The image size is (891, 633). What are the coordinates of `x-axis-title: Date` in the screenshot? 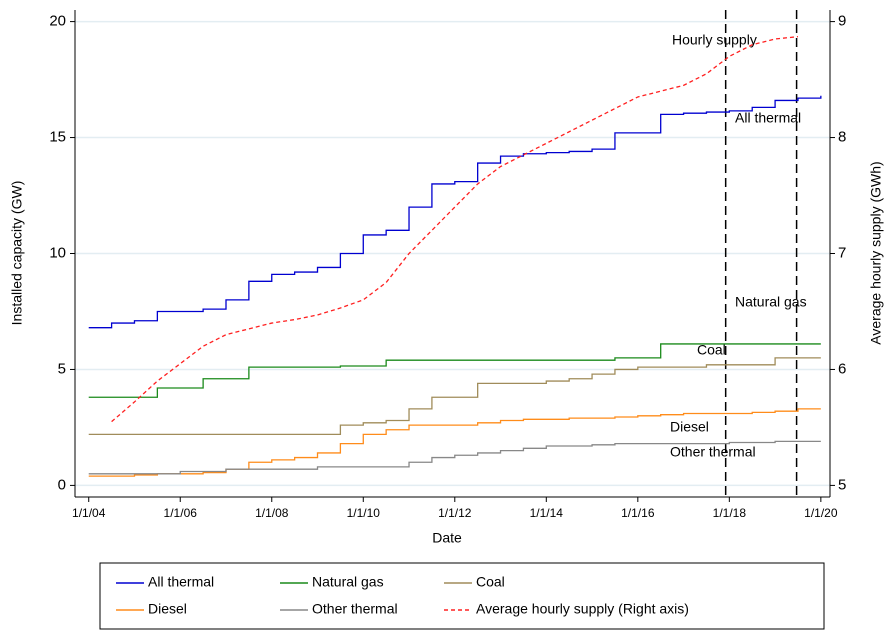 It's located at (447, 538).